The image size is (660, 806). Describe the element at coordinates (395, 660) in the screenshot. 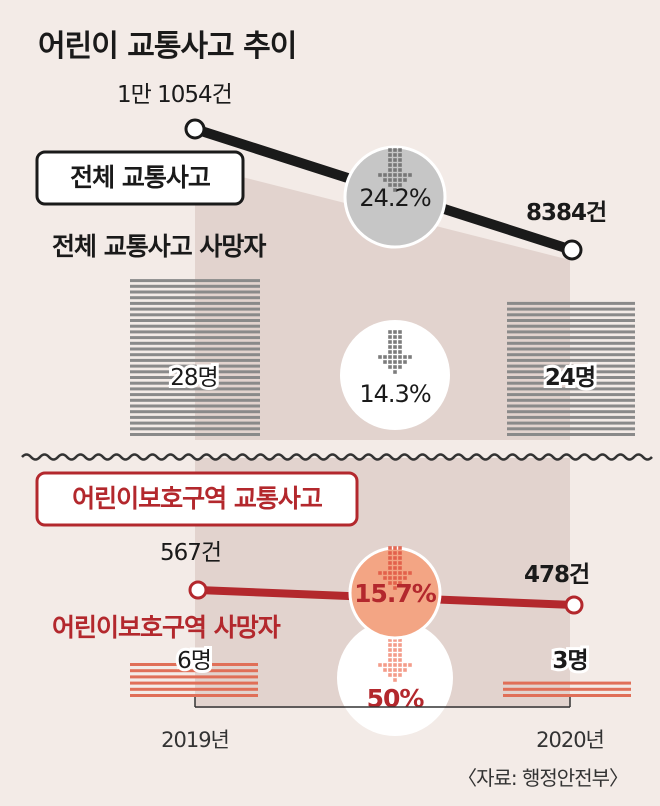

I see `school-zone-deaths-down-arrow-icon` at that location.